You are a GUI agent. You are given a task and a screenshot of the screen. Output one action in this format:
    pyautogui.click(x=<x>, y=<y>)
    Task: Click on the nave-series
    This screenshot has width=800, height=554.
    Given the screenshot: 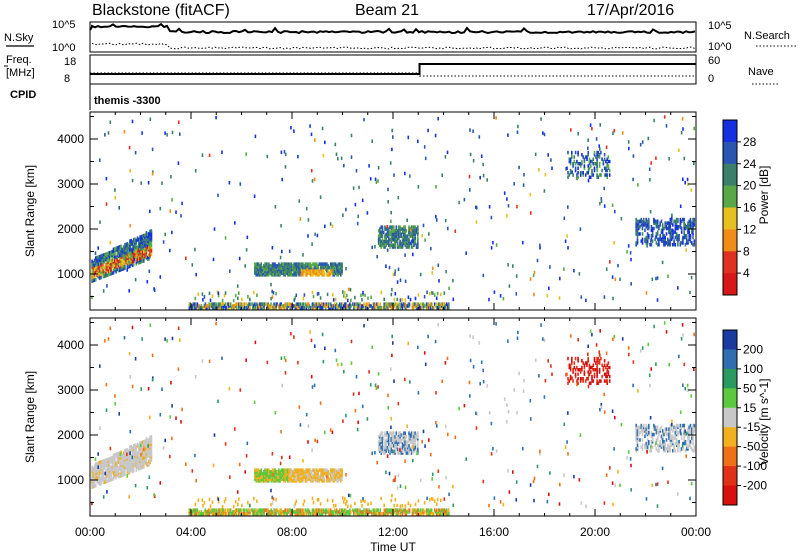 What is the action you would take?
    pyautogui.click(x=393, y=74)
    